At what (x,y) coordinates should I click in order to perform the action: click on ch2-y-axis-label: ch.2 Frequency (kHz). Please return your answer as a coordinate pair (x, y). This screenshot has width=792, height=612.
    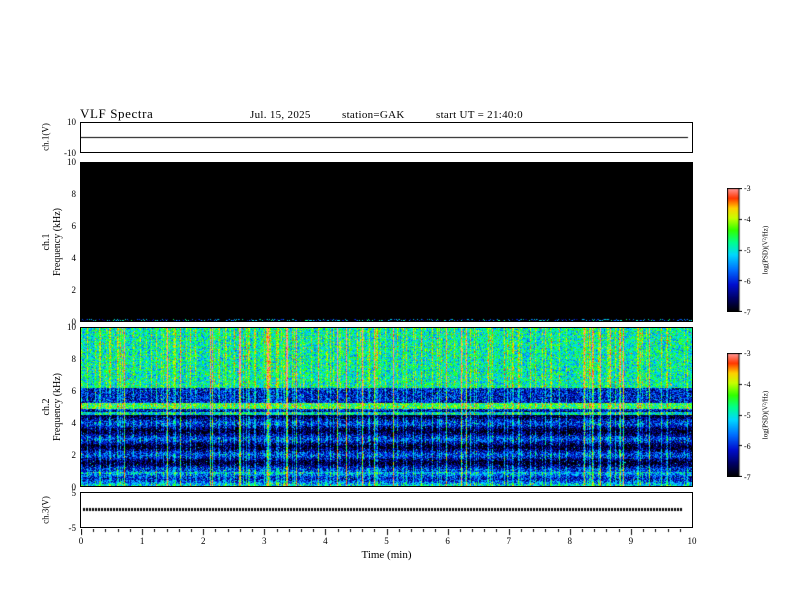
    Looking at the image, I should click on (52, 407).